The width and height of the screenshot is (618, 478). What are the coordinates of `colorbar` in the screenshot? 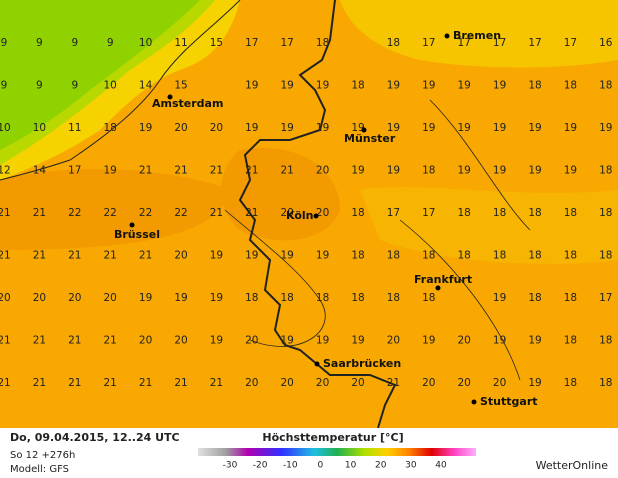 It's located at (337, 452).